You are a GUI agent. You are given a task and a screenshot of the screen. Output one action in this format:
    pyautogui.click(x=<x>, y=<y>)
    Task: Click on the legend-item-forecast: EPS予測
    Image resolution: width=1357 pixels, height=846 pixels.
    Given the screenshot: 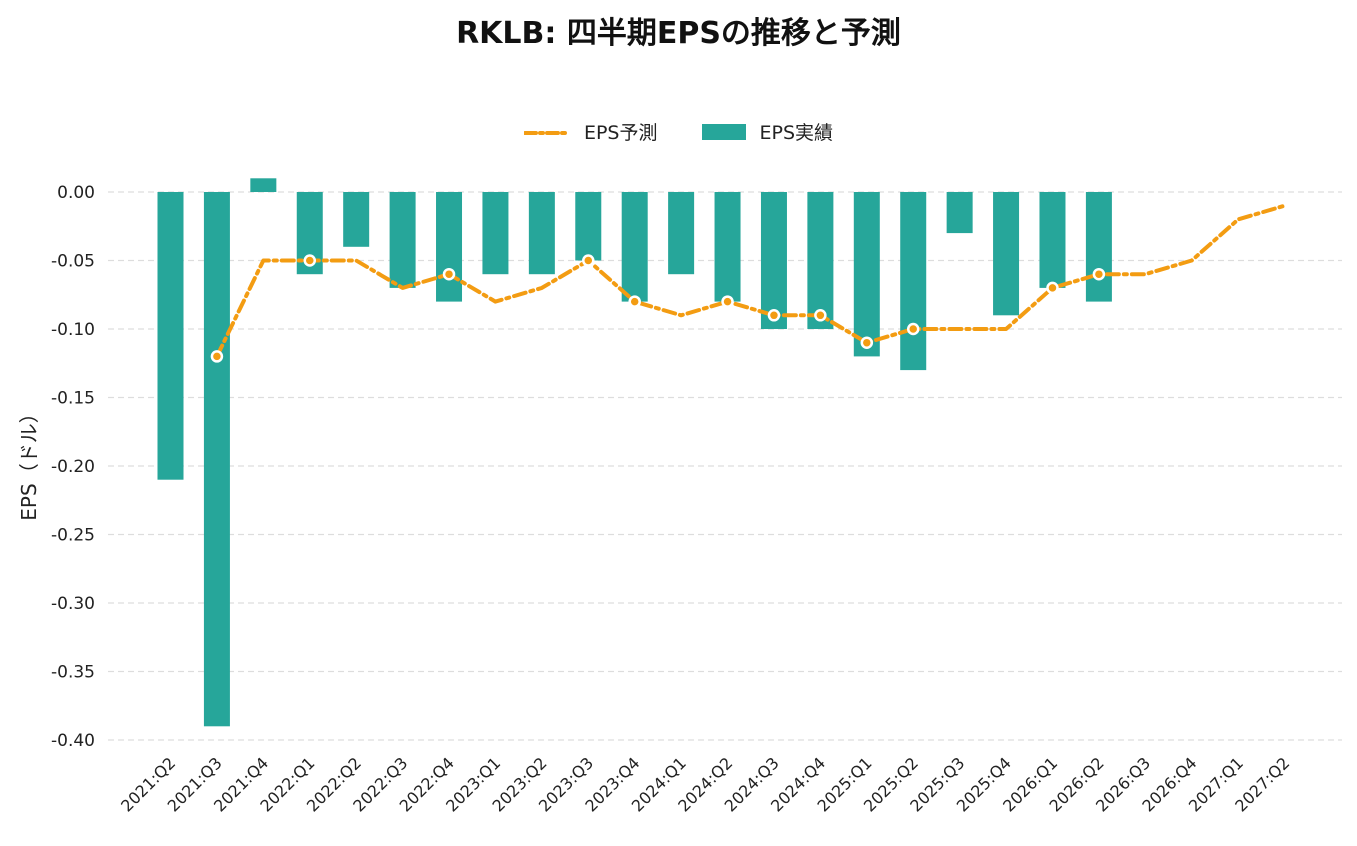 What is the action you would take?
    pyautogui.click(x=590, y=131)
    